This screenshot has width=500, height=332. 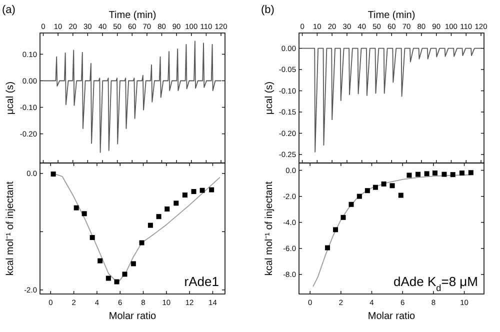 What do you see at coordinates (436, 283) in the screenshot?
I see `annotation: dAde K$_{d}$=8 μM` at bounding box center [436, 283].